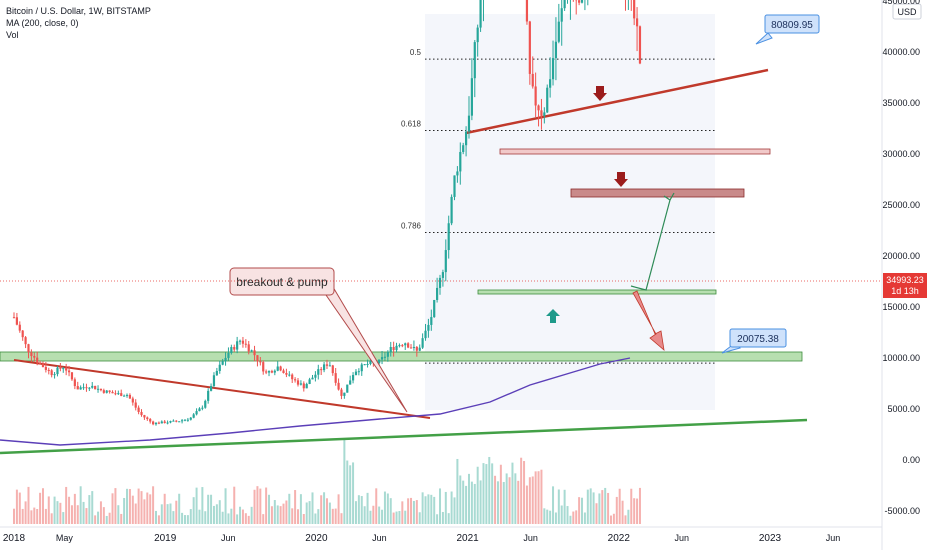 The height and width of the screenshot is (550, 932). What do you see at coordinates (65, 538) in the screenshot?
I see `time-tick: May` at bounding box center [65, 538].